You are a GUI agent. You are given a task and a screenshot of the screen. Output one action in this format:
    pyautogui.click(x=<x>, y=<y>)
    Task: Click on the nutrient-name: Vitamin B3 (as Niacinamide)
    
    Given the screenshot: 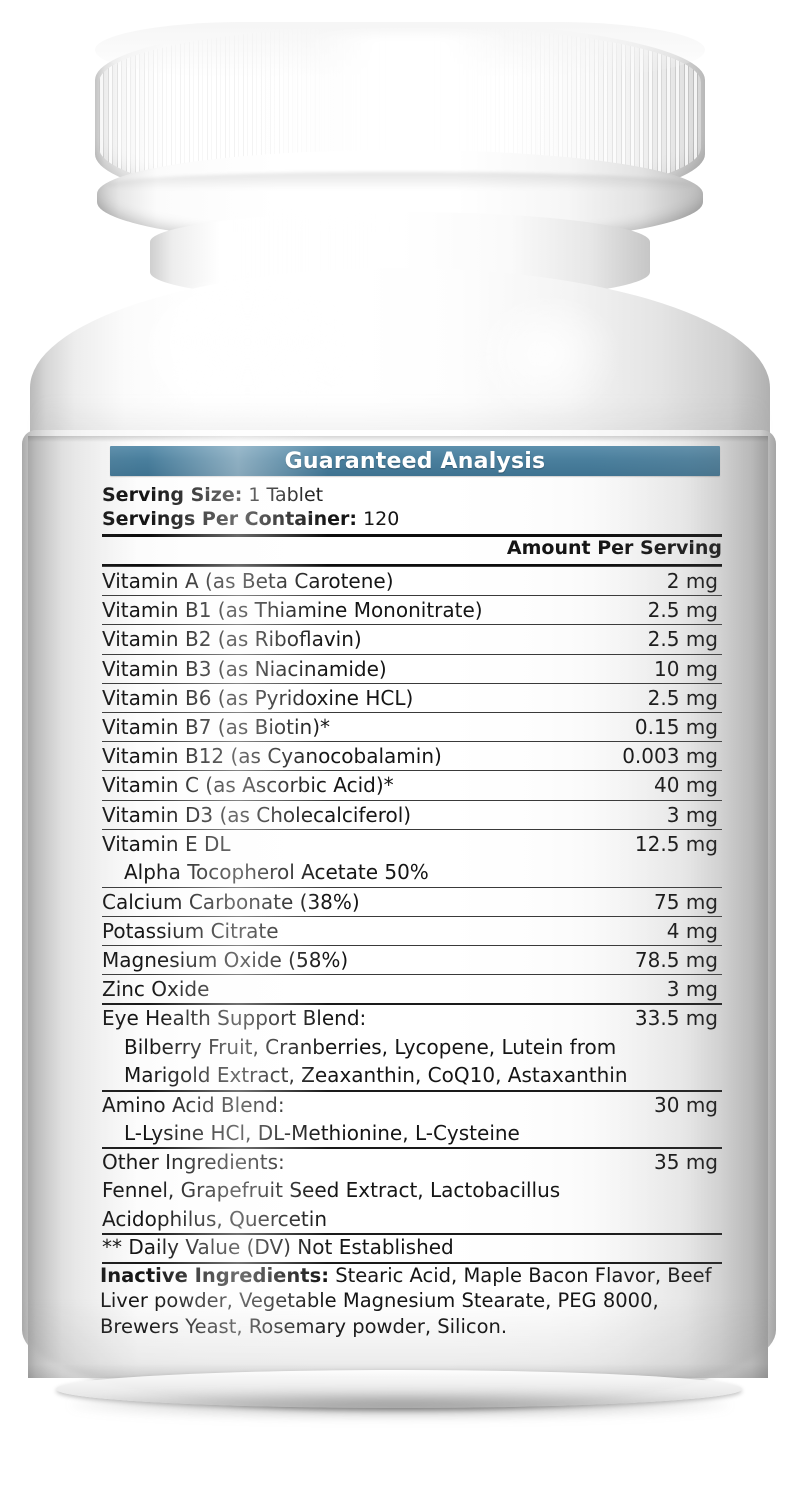 What is the action you would take?
    pyautogui.click(x=244, y=668)
    